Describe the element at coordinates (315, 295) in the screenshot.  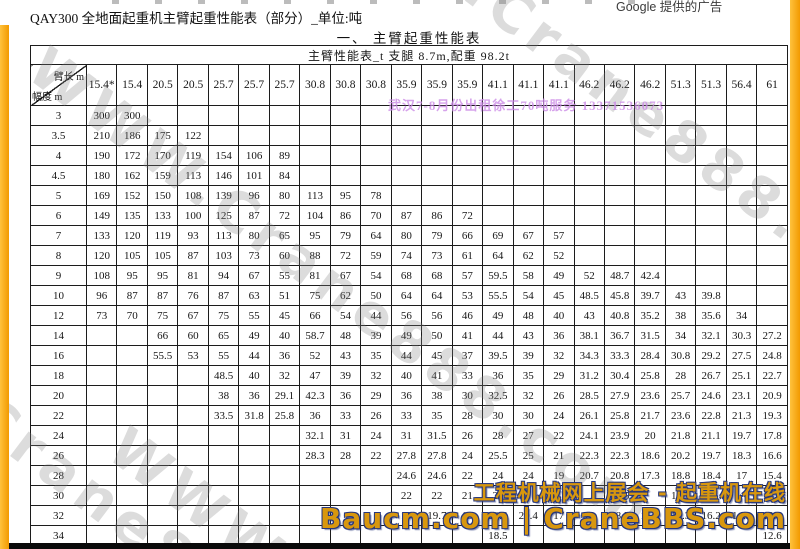
I see `capacity-cell: 75` at that location.